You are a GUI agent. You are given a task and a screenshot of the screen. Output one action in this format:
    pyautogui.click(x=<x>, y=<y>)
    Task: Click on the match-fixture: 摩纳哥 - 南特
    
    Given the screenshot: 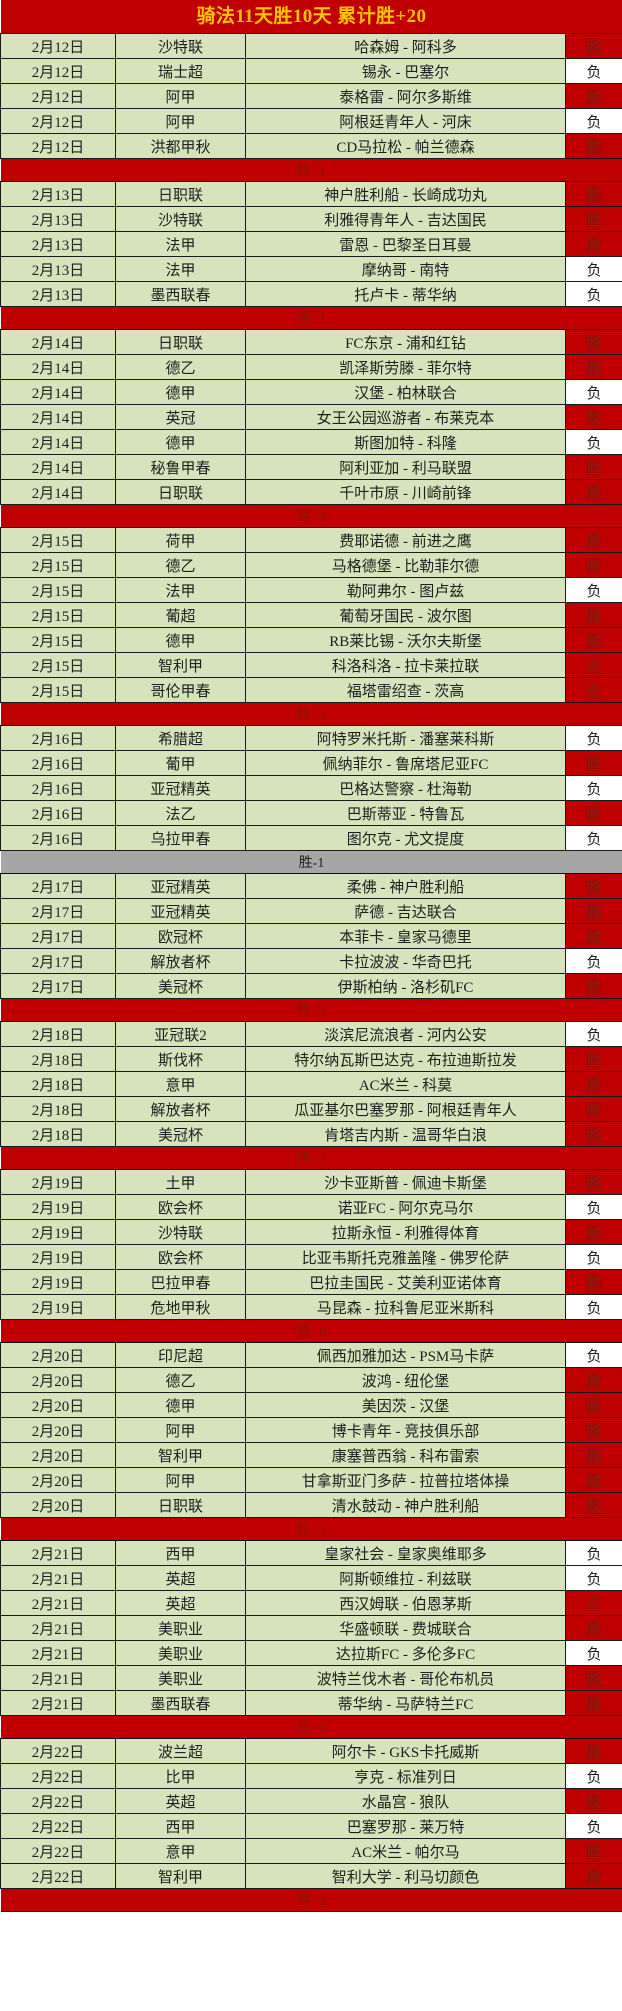 What is the action you would take?
    pyautogui.click(x=405, y=269)
    